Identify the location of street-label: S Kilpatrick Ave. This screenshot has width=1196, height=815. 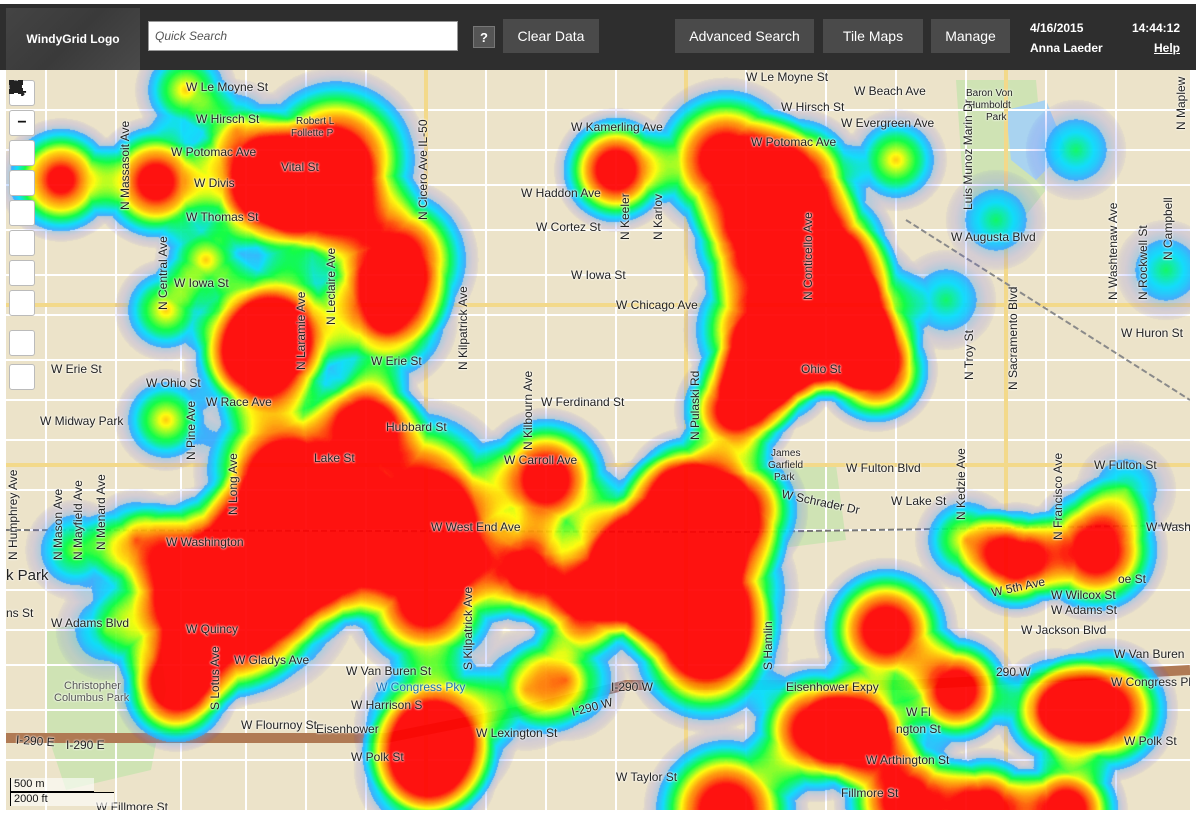
(468, 628).